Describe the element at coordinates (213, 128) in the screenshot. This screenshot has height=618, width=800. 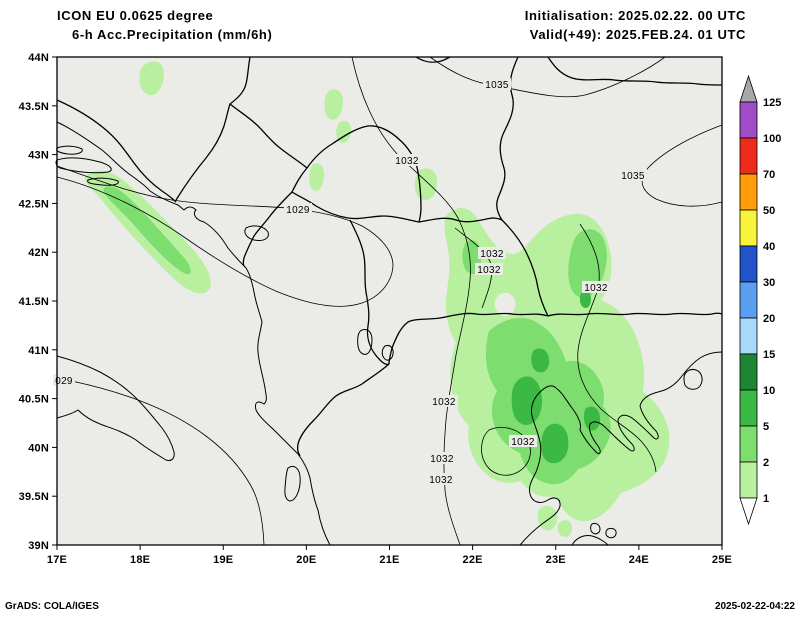
I see `border-bosnia-montenegro-serbia` at that location.